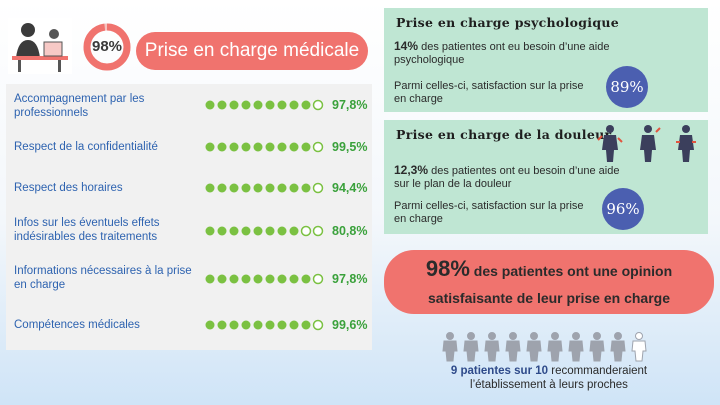 The width and height of the screenshot is (720, 405). What do you see at coordinates (411, 170) in the screenshot?
I see `pain-need-value: 12,3%` at bounding box center [411, 170].